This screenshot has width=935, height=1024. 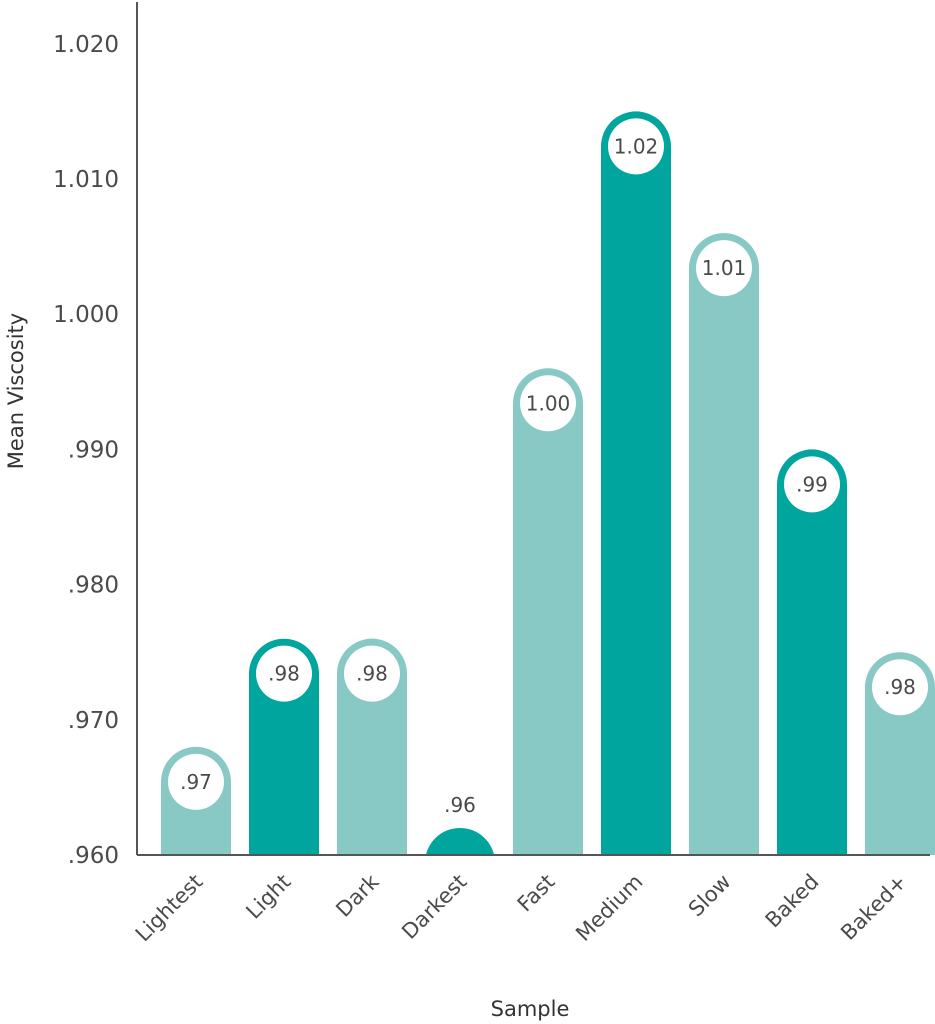 What do you see at coordinates (16, 391) in the screenshot?
I see `y-axis-title: Mean Viscosity` at bounding box center [16, 391].